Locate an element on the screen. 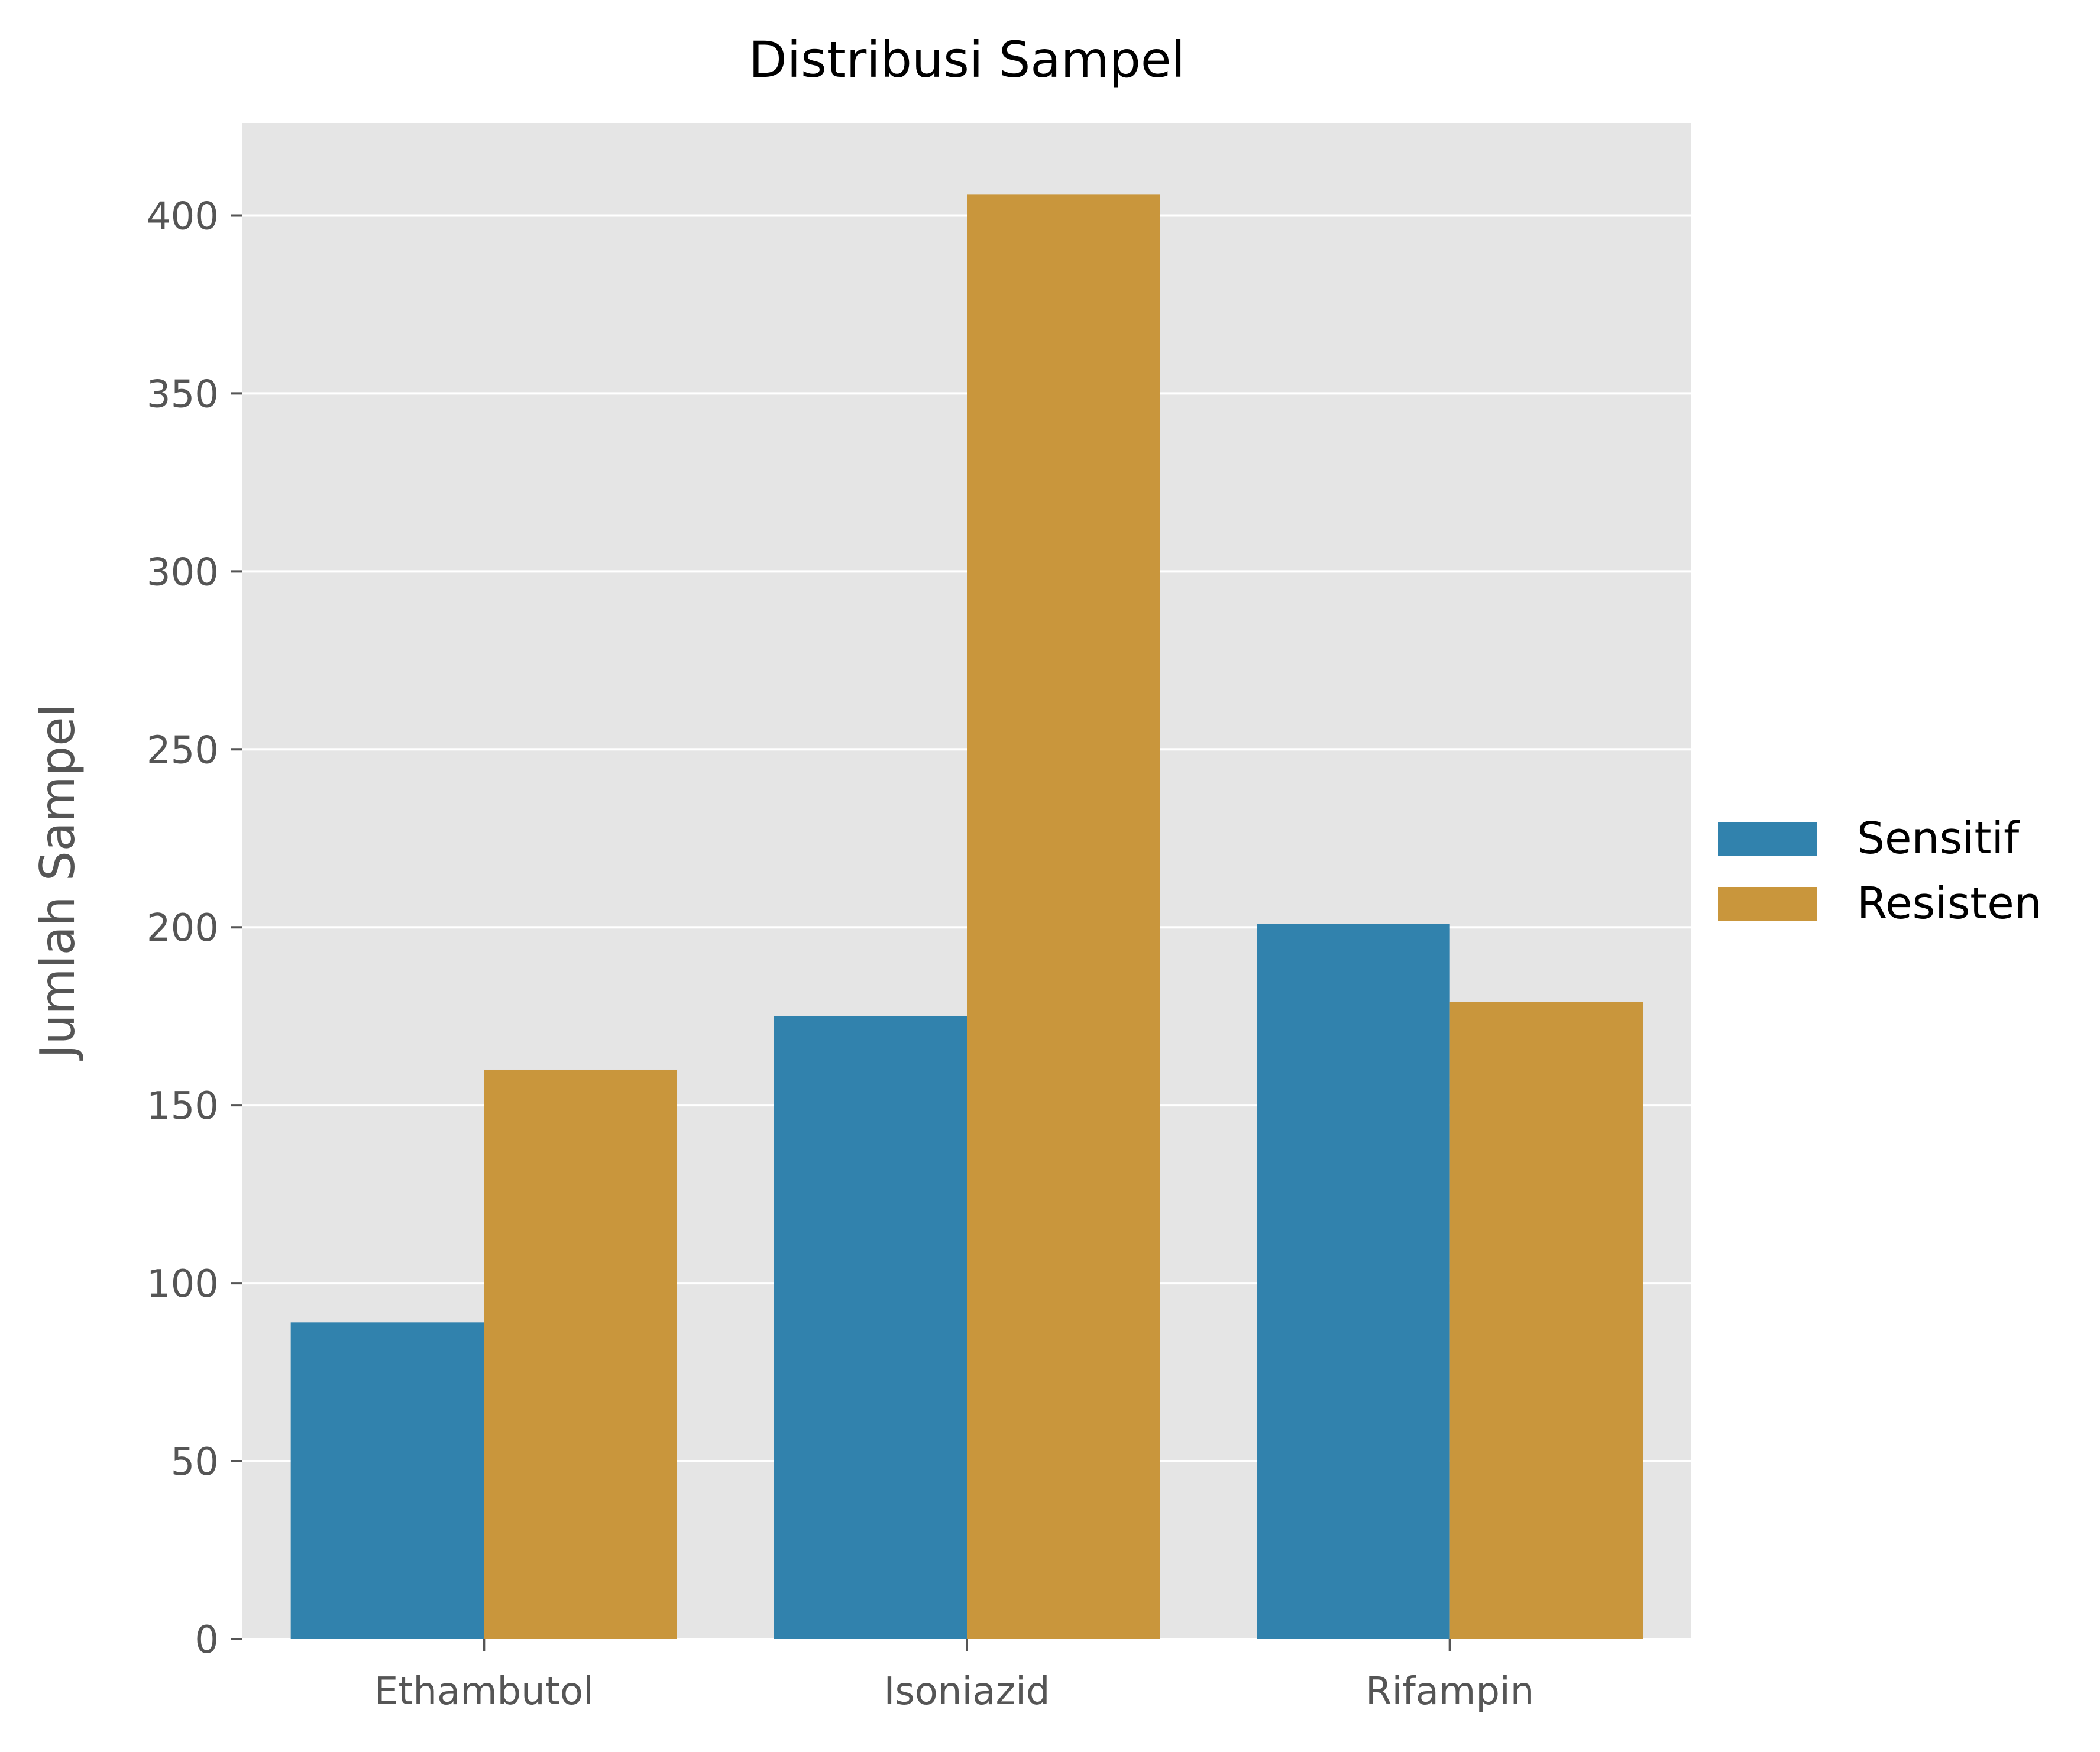  legend-label-sensitif: Sensitif is located at coordinates (1938, 838).